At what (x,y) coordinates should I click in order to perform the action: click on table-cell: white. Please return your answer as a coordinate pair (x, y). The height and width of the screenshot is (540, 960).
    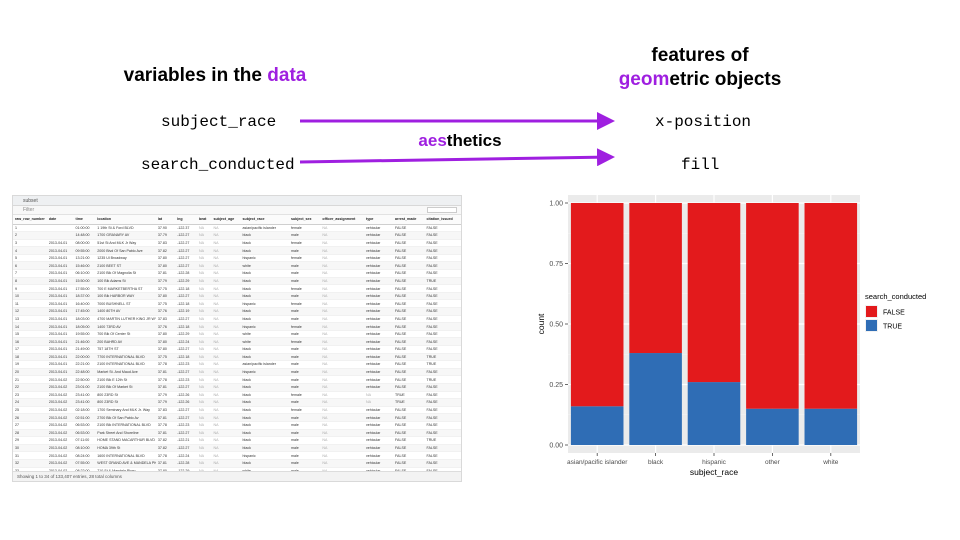
    Looking at the image, I should click on (264, 341).